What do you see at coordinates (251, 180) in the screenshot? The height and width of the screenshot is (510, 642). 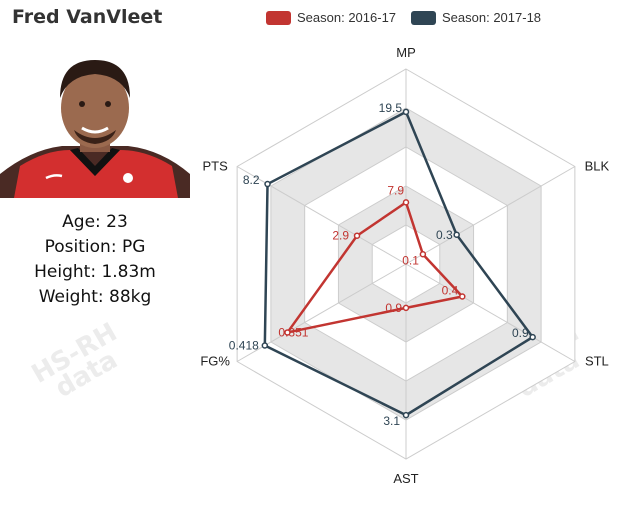 I see `data-label: 8.2` at bounding box center [251, 180].